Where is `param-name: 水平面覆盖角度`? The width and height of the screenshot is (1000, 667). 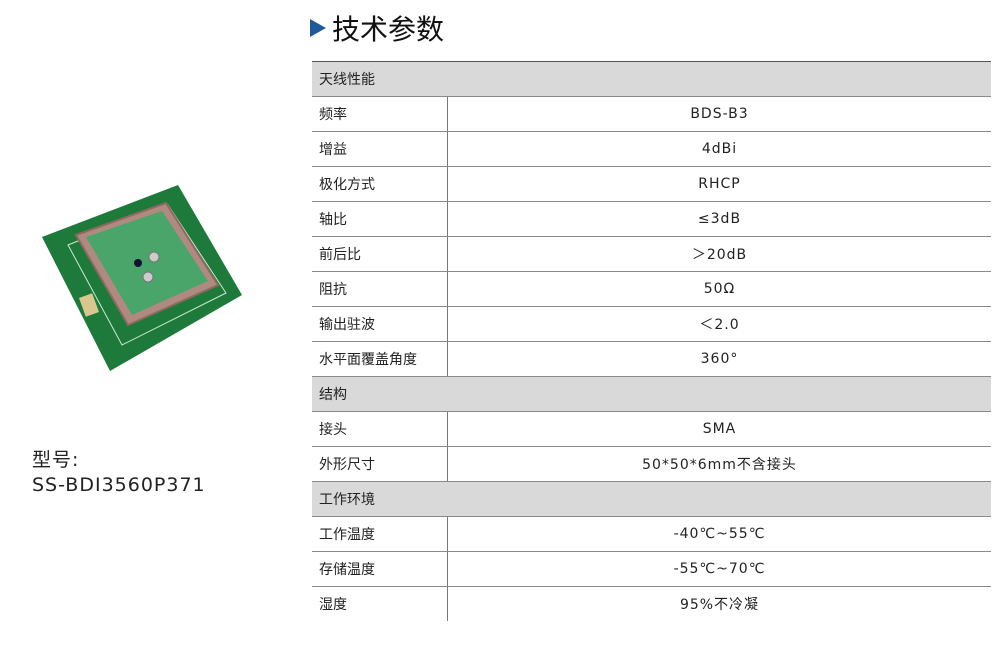 param-name: 水平面覆盖角度 is located at coordinates (380, 359).